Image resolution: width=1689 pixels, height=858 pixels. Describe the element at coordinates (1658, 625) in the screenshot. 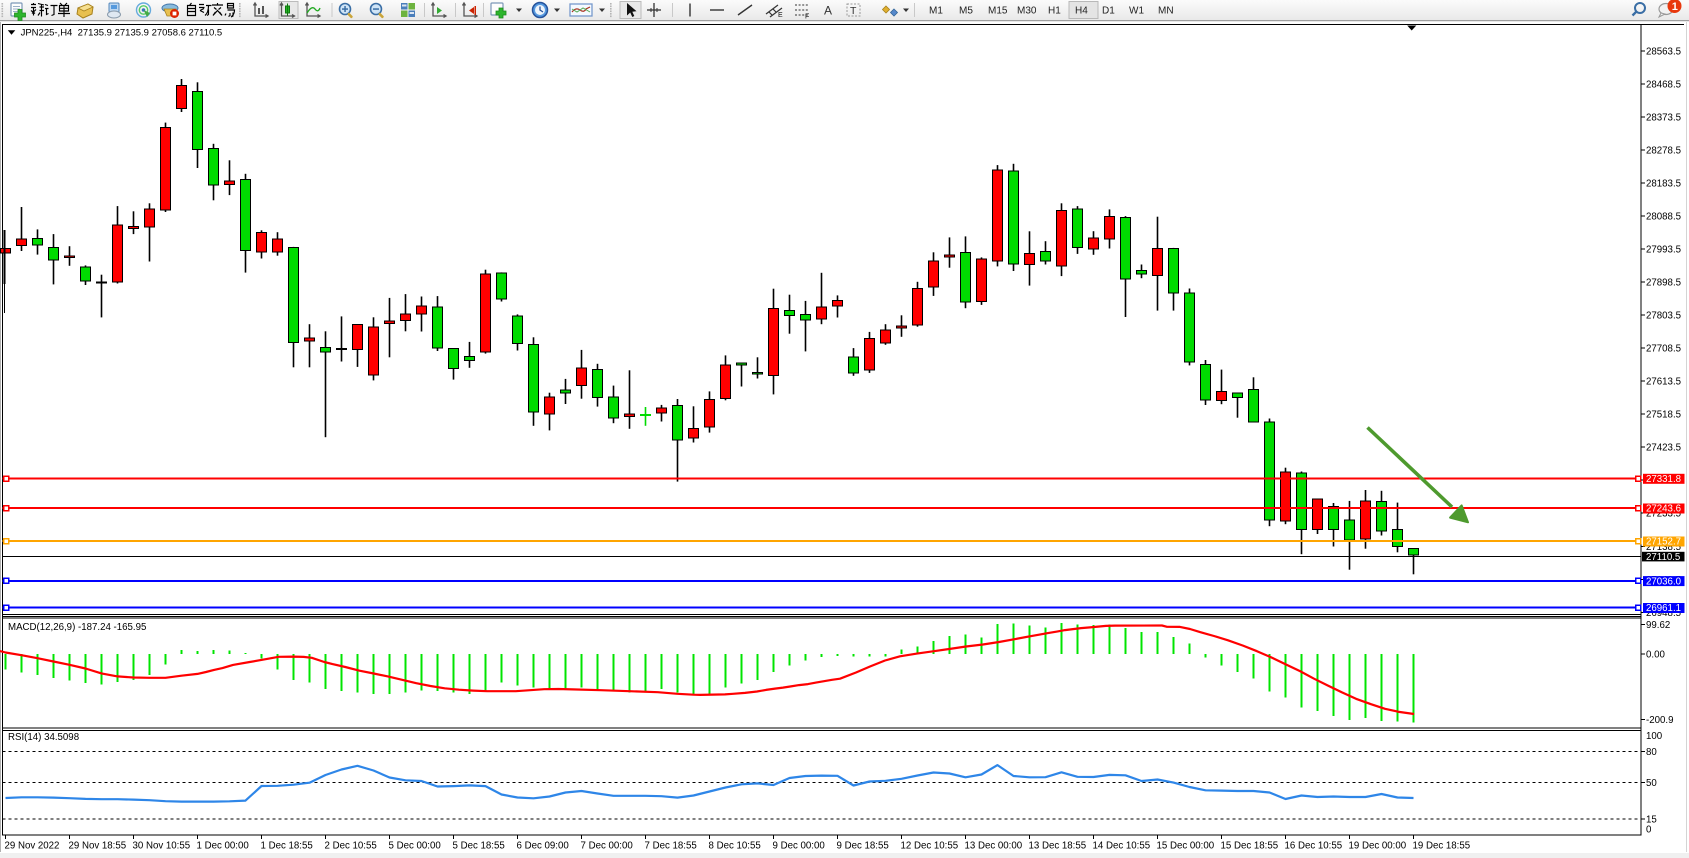

I see `svg-text: 99.62` at that location.